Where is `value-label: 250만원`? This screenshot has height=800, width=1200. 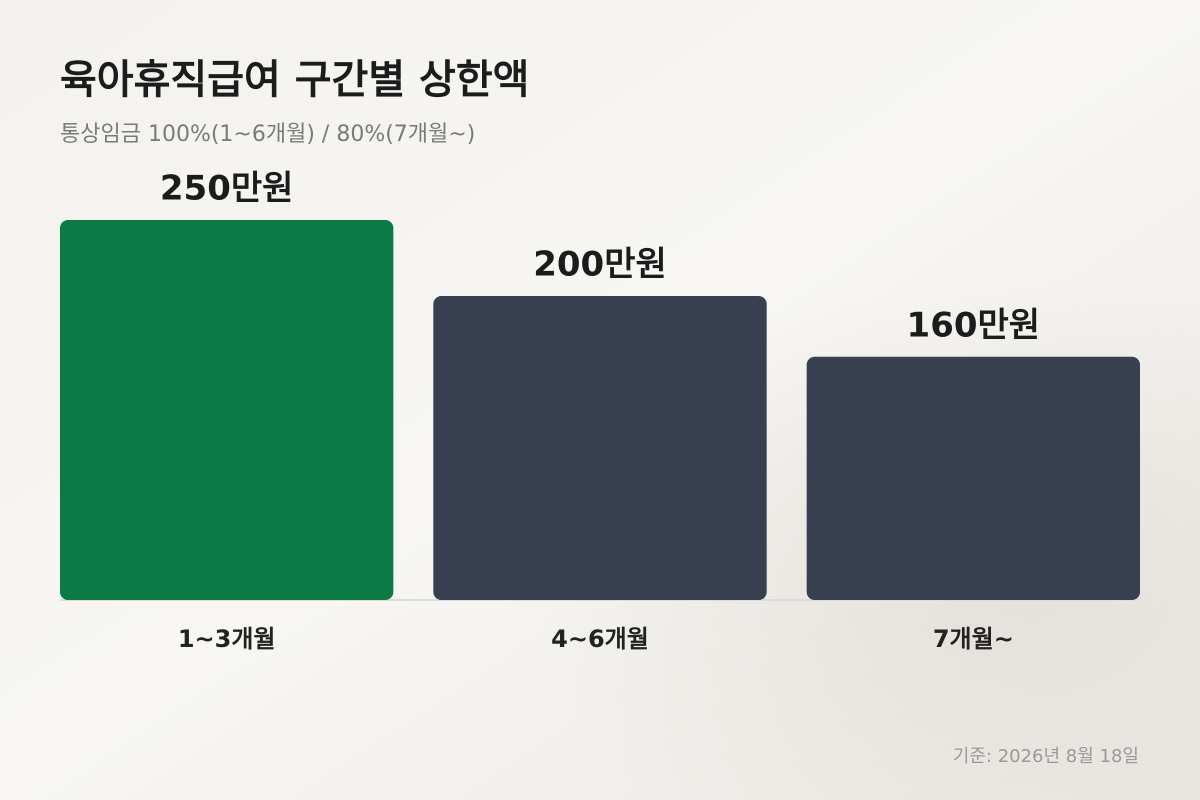 value-label: 250만원 is located at coordinates (227, 189).